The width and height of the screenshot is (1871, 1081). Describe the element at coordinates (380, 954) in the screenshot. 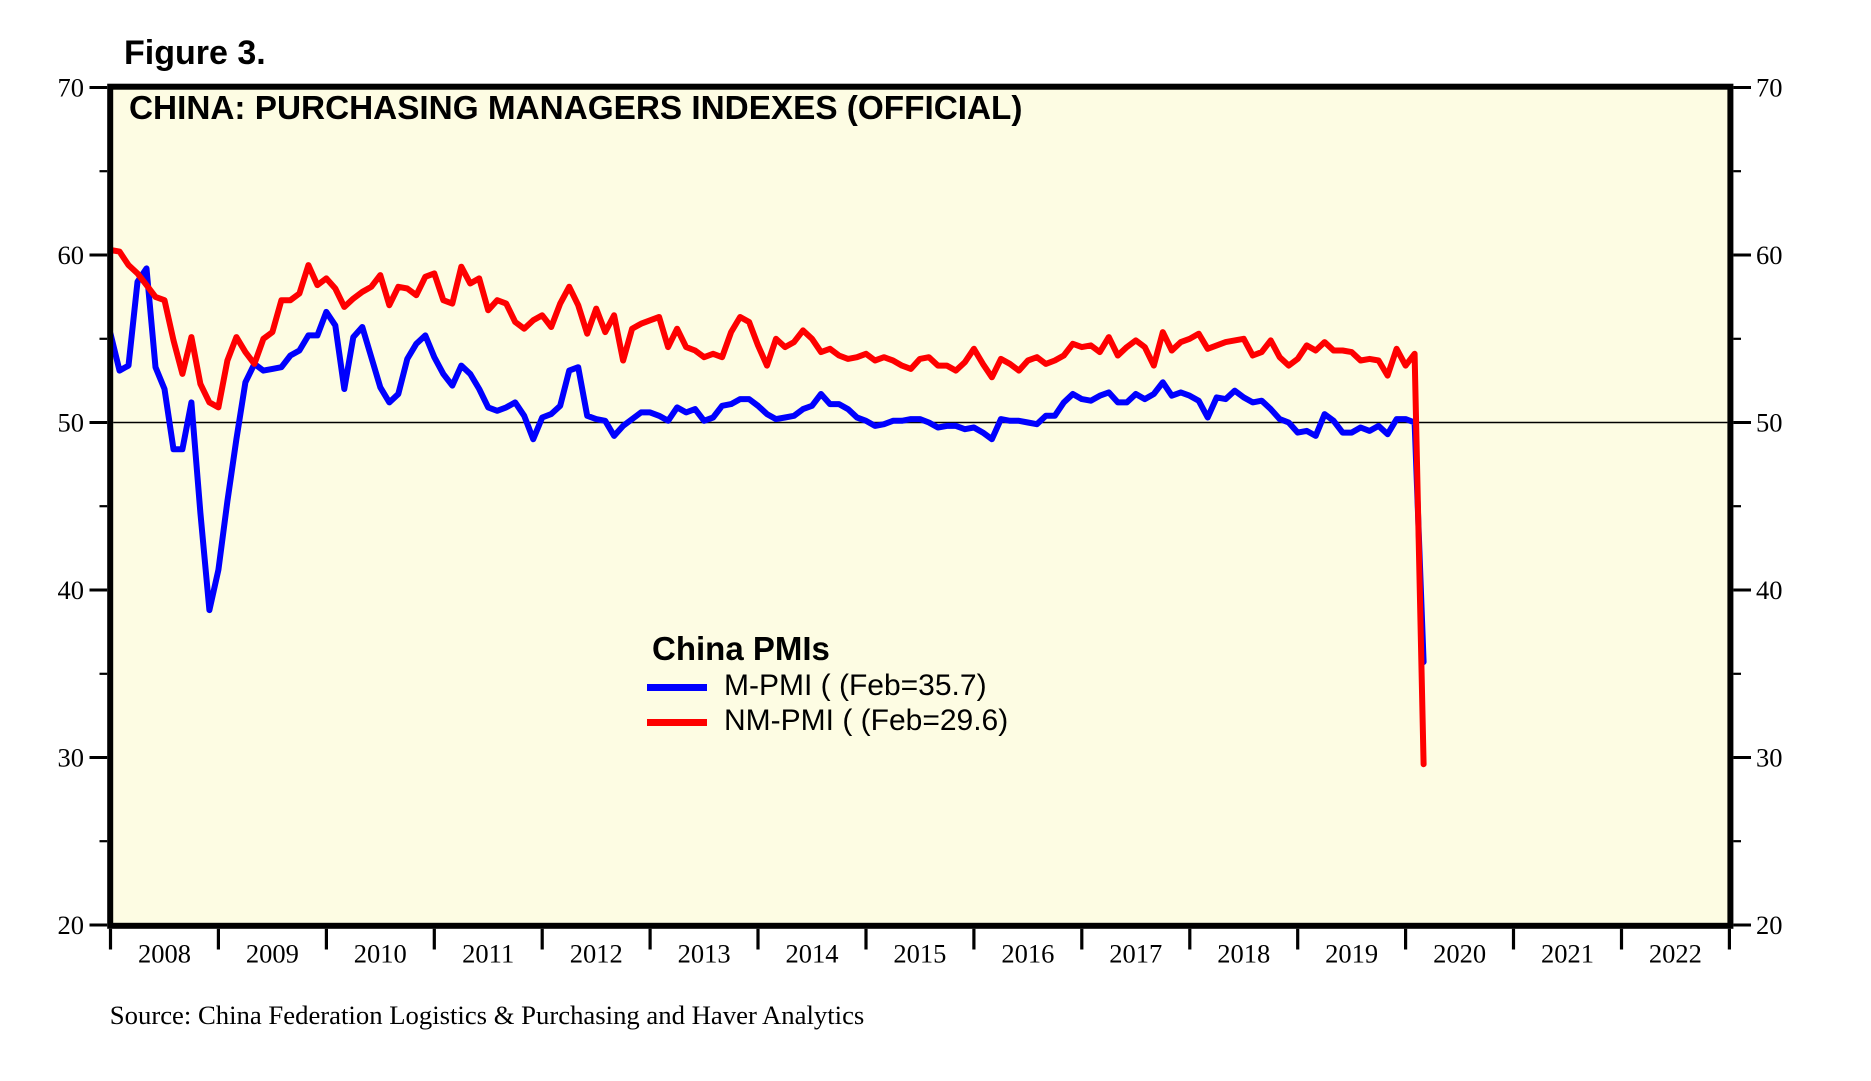

I see `svg-text: 2010` at that location.